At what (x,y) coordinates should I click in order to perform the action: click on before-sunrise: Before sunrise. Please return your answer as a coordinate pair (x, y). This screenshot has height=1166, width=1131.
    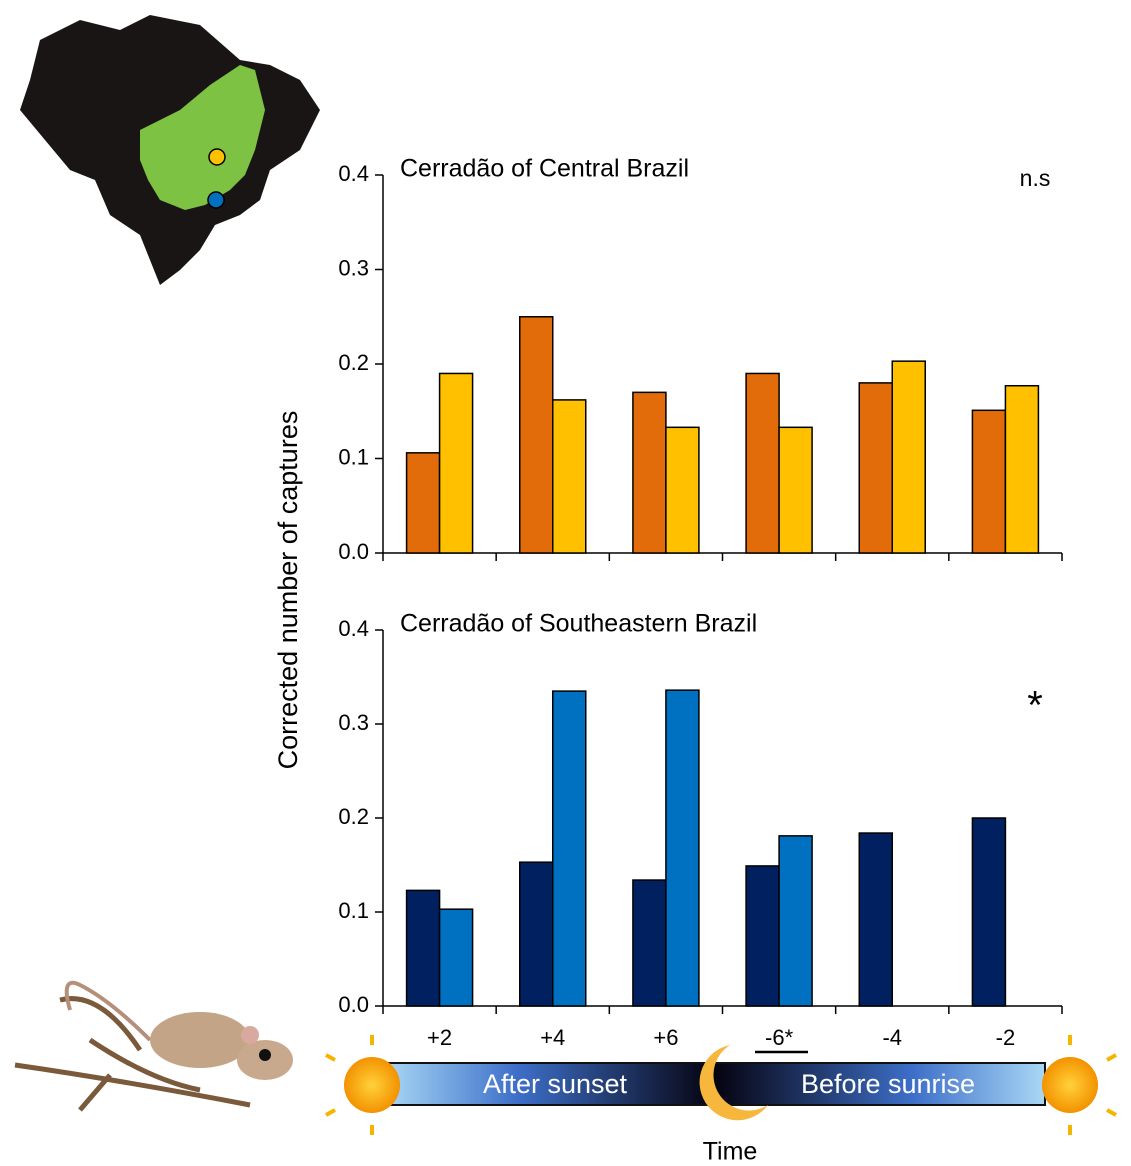
    Looking at the image, I should click on (888, 1084).